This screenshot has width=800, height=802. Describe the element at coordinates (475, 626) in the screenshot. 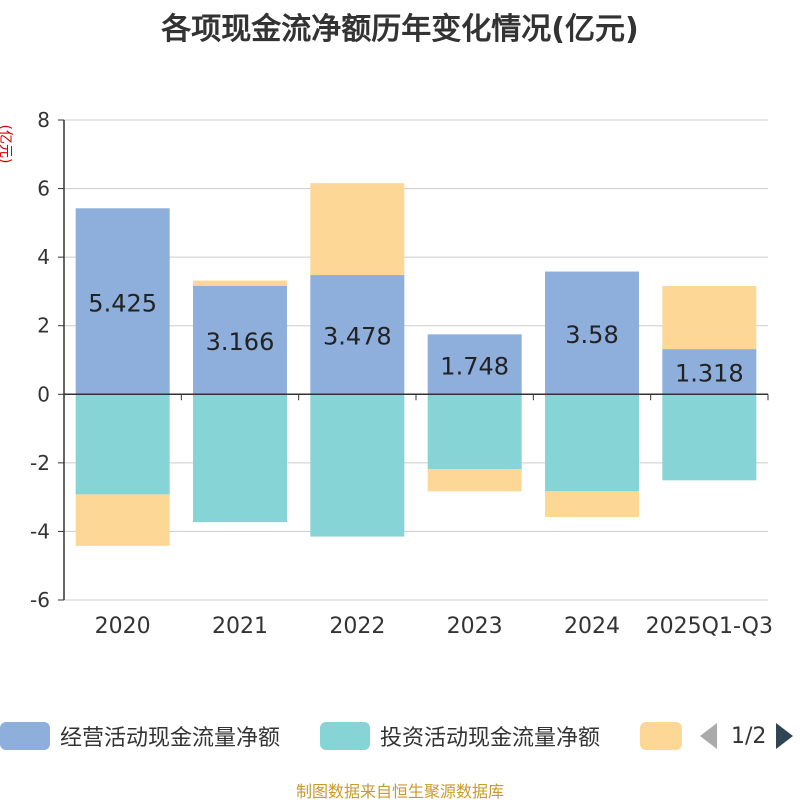

I see `x-tick-label: 2023` at that location.